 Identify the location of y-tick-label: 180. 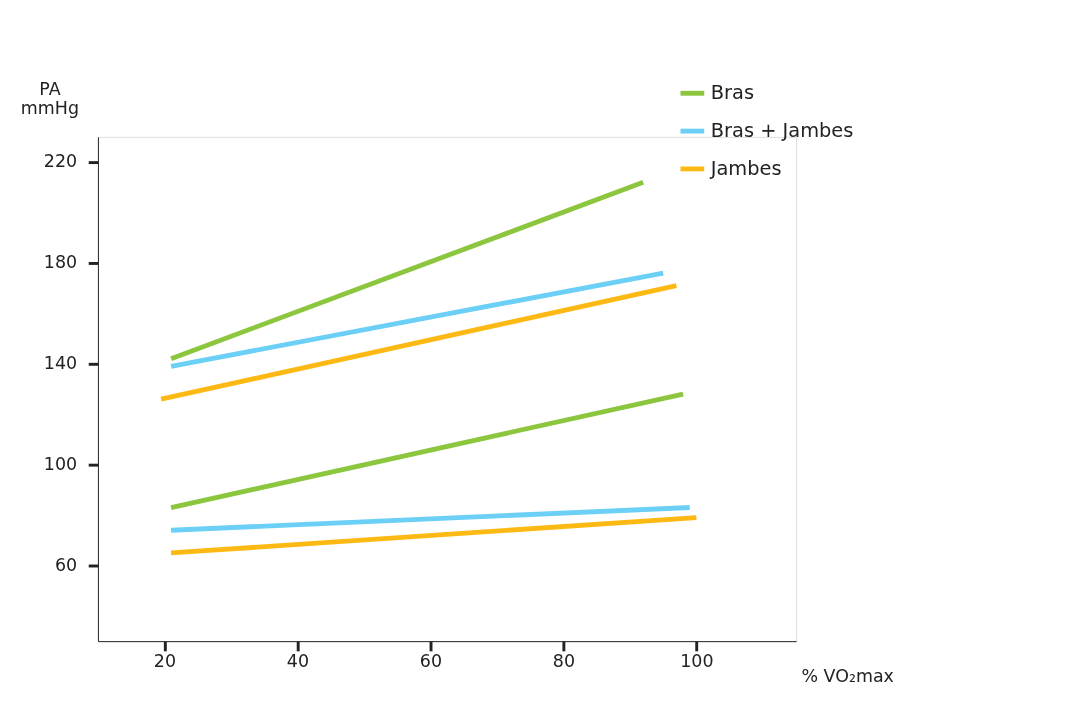
(60, 262).